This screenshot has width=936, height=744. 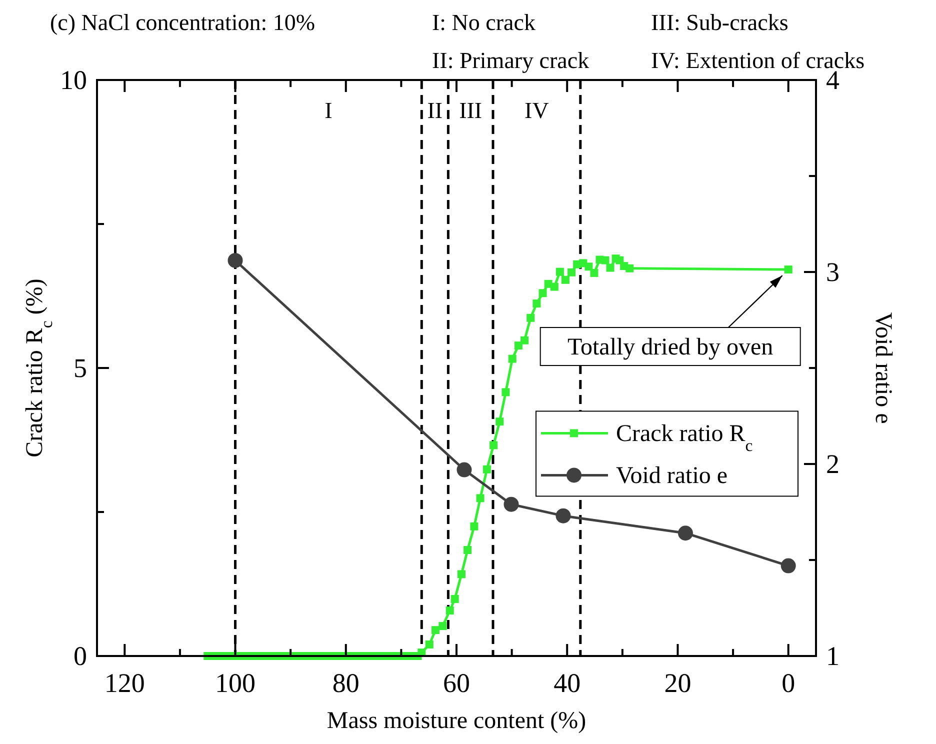 What do you see at coordinates (73, 80) in the screenshot?
I see `y-tick-label: 10` at bounding box center [73, 80].